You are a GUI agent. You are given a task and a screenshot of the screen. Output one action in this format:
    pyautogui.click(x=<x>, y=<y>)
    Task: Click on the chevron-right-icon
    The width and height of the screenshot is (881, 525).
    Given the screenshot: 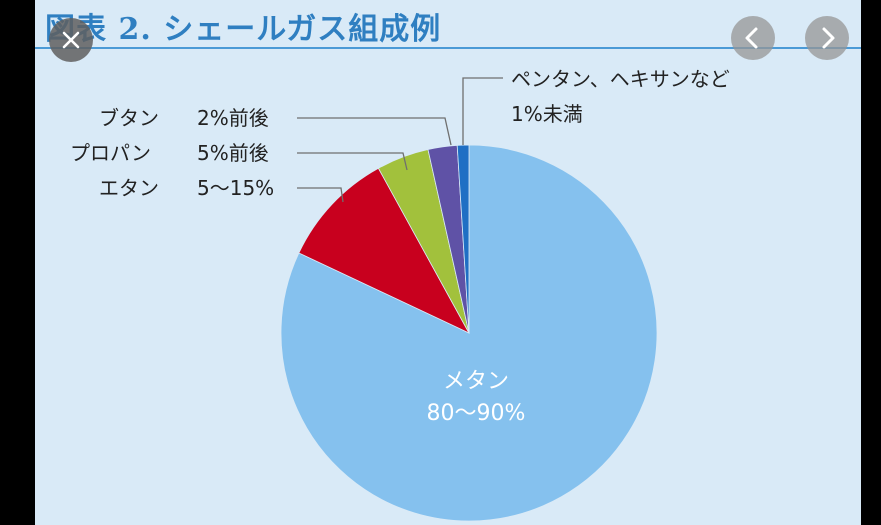 What is the action you would take?
    pyautogui.click(x=828, y=38)
    